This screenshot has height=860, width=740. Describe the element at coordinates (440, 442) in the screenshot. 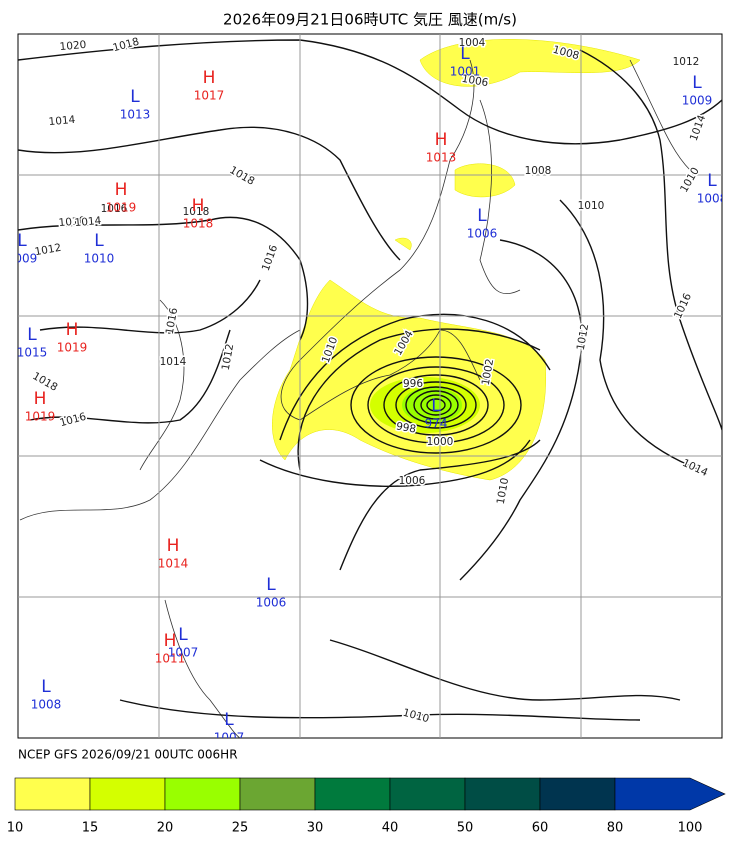

I see `isobar-label: 1000` at that location.